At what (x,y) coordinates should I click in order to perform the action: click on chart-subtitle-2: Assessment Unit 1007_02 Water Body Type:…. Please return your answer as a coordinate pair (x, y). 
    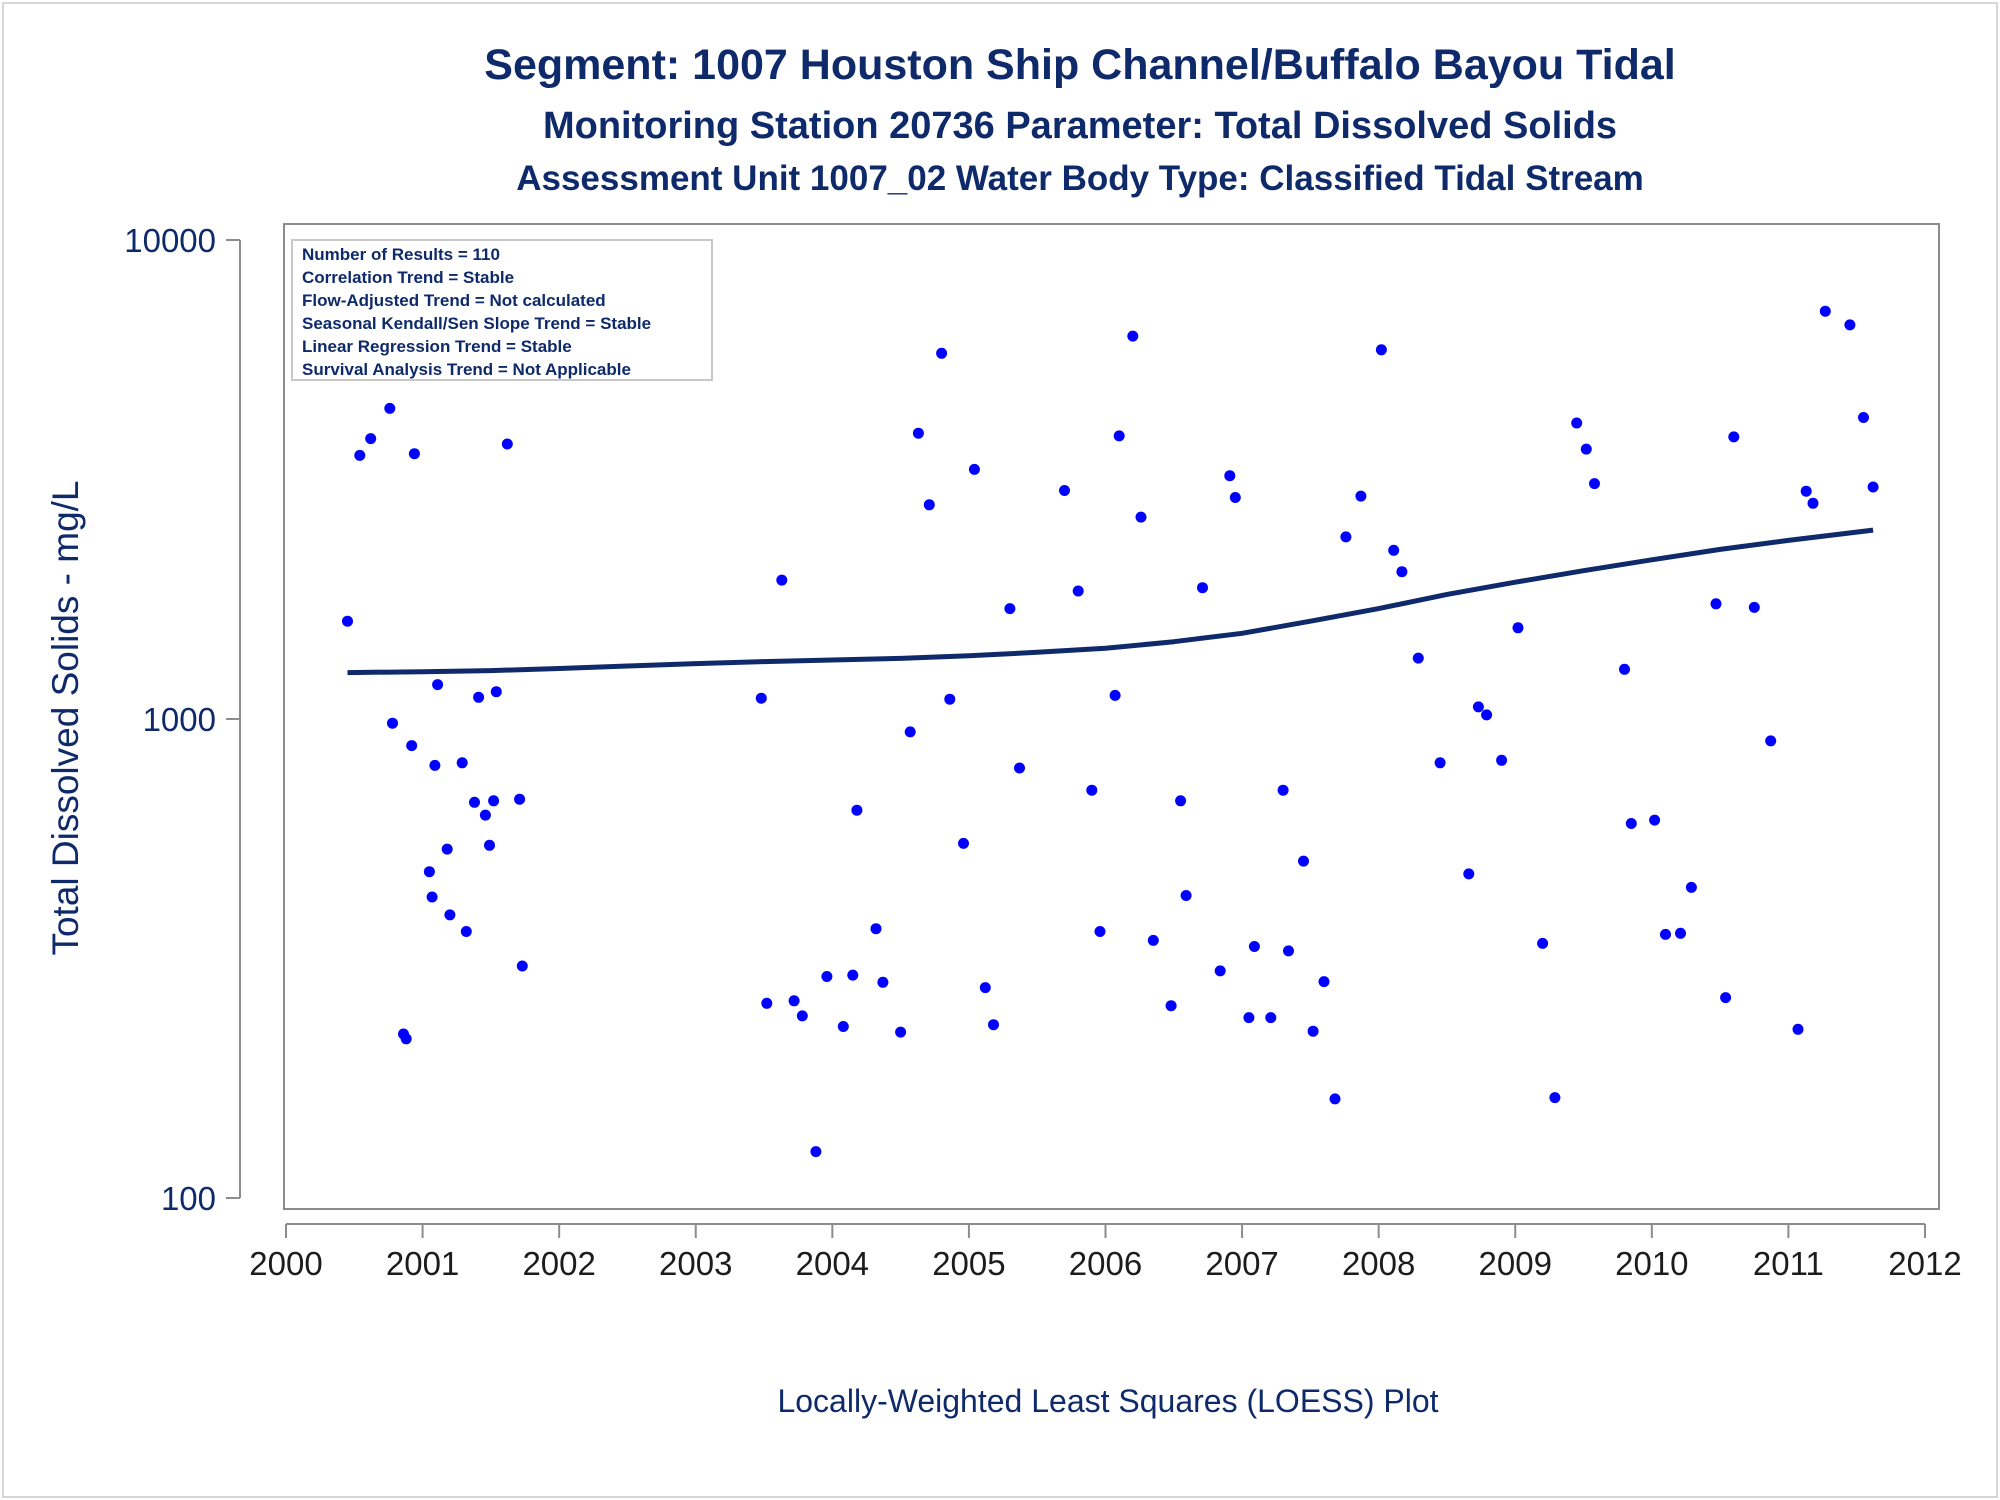
    Looking at the image, I should click on (1080, 178).